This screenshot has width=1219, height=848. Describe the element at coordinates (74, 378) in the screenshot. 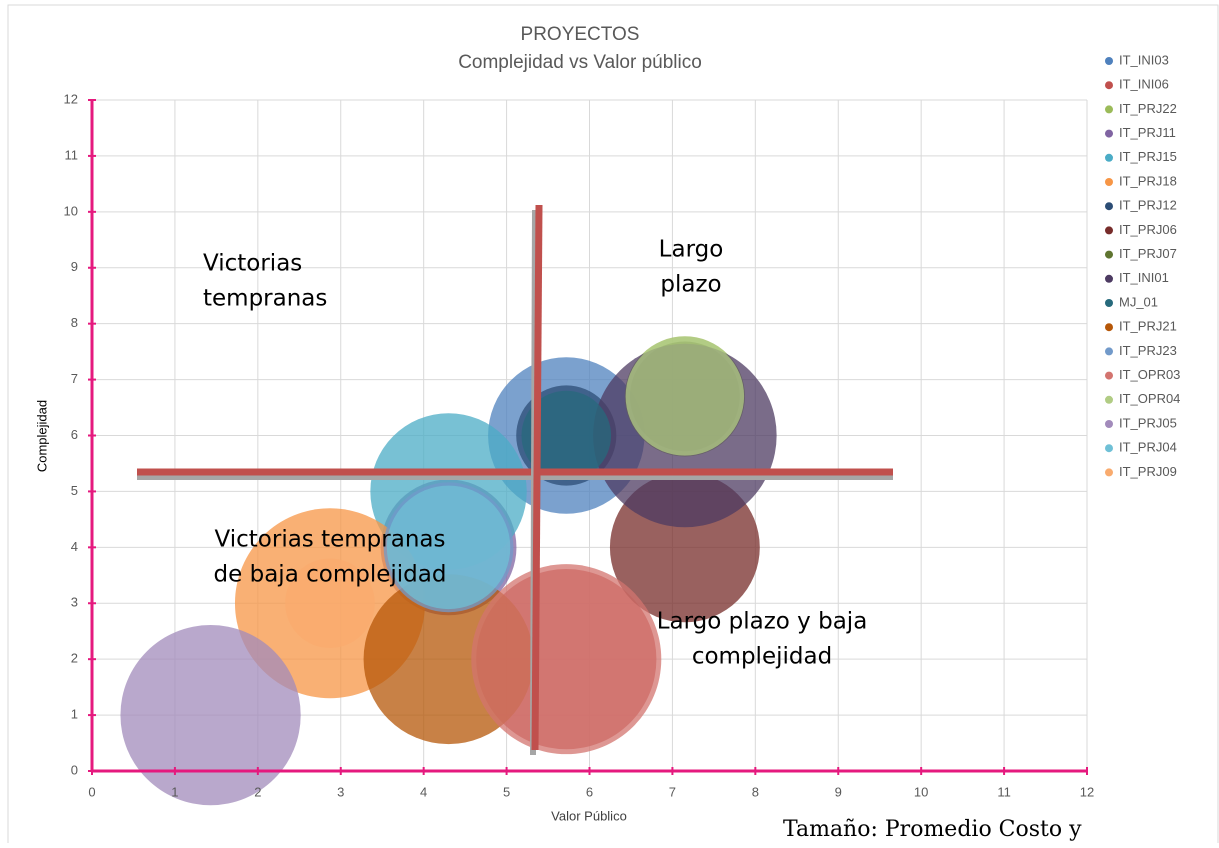

I see `y-tick-label: 7` at that location.